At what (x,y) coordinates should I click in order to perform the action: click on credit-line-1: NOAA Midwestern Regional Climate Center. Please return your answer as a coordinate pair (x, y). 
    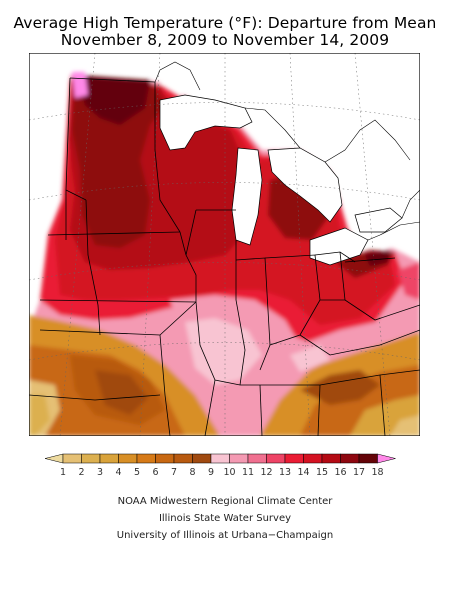
    Looking at the image, I should click on (225, 501).